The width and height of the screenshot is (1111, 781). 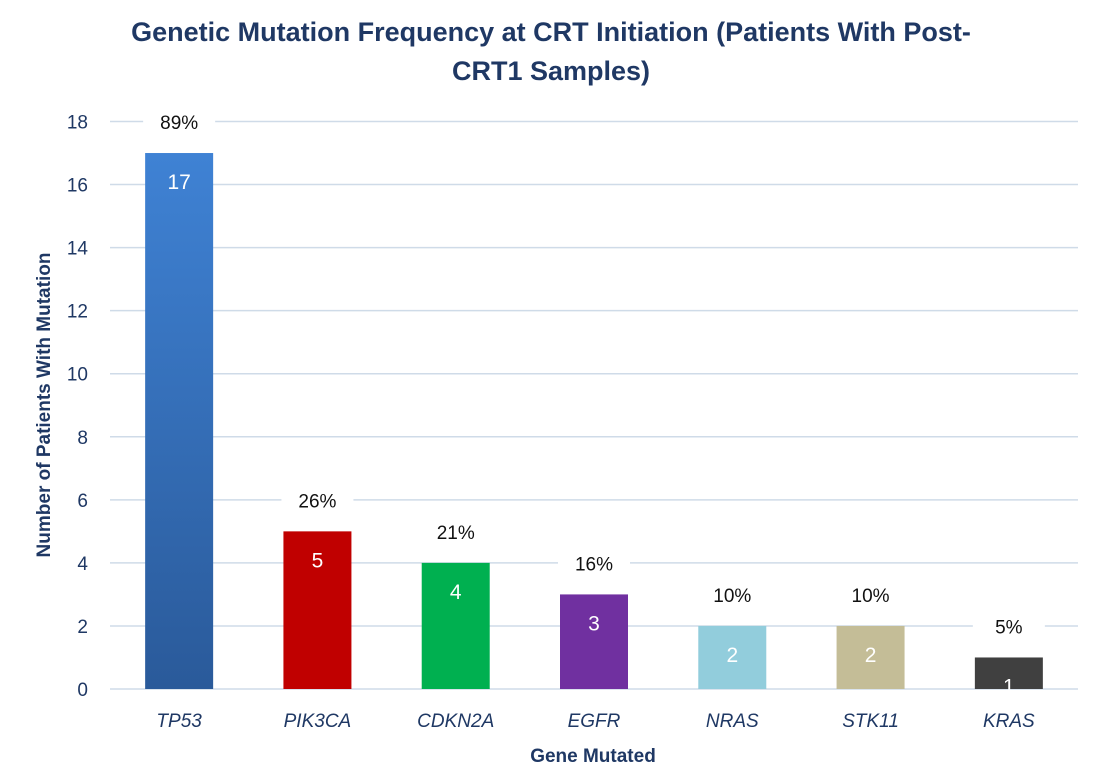 I want to click on bar-value-label: 1, so click(x=1009, y=686).